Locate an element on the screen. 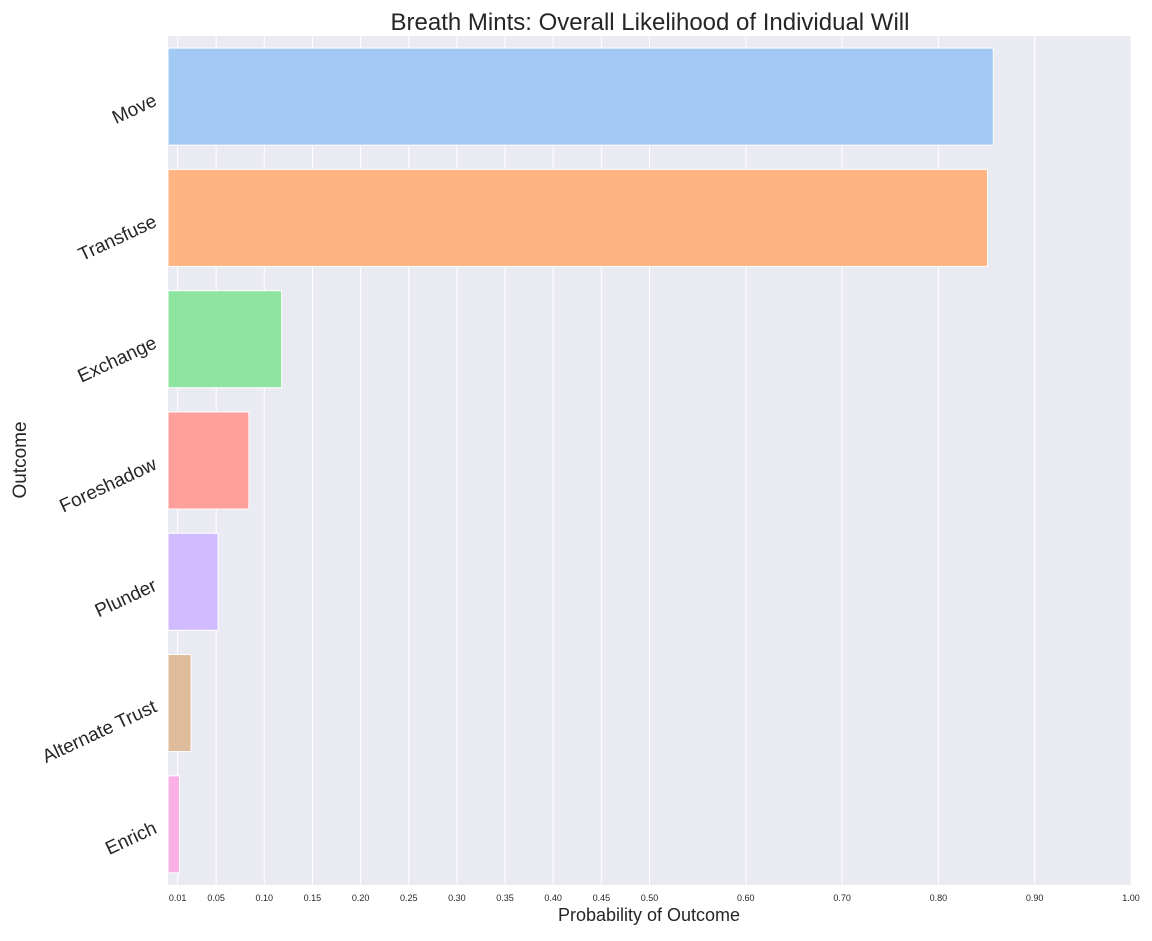 Image resolution: width=1152 pixels, height=941 pixels. bar-foreshadow is located at coordinates (208, 460).